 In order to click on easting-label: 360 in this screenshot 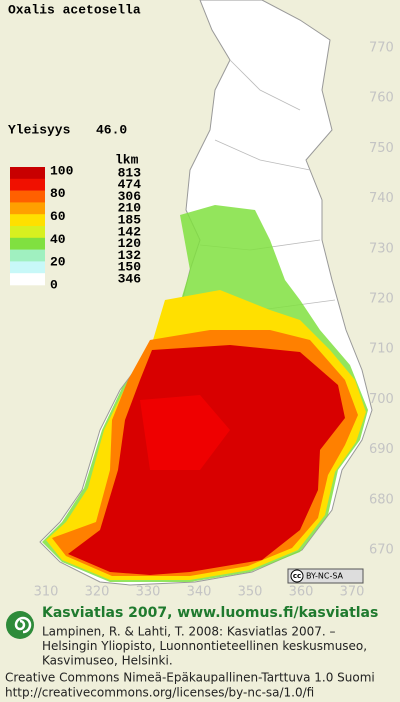, I will do `click(301, 592)`.